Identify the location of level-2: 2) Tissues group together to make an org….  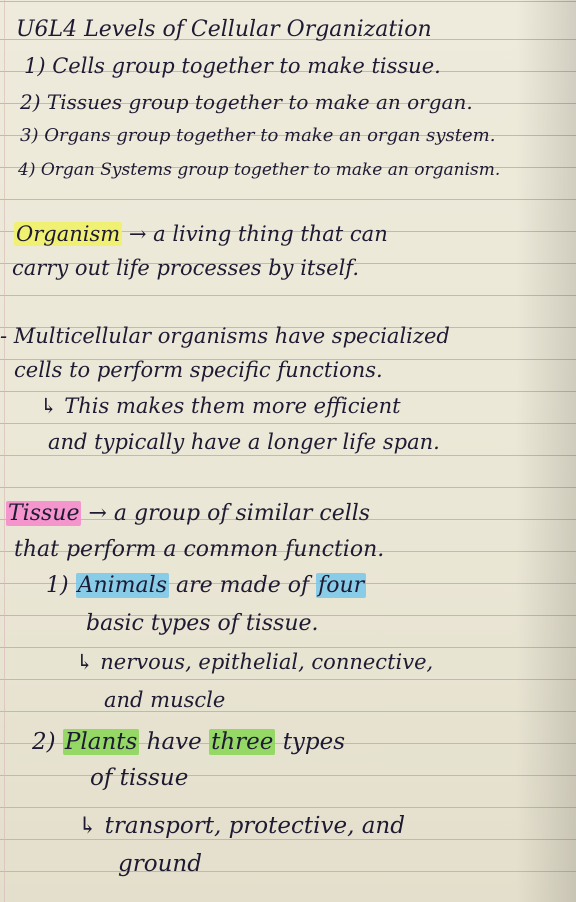
(246, 102).